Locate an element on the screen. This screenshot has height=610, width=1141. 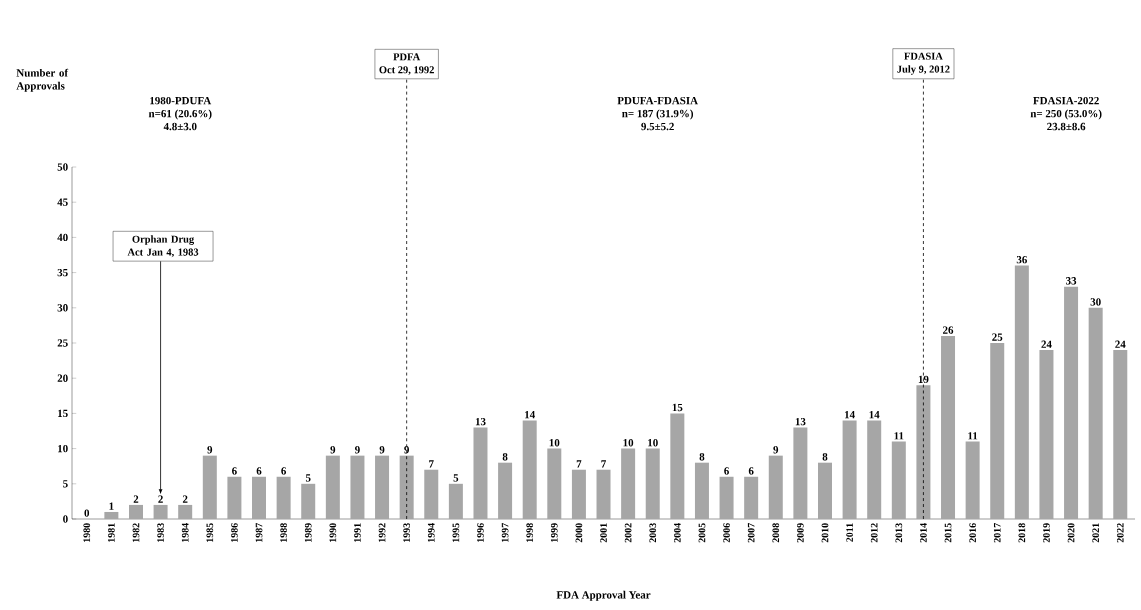
data-label: 10 is located at coordinates (628, 443).